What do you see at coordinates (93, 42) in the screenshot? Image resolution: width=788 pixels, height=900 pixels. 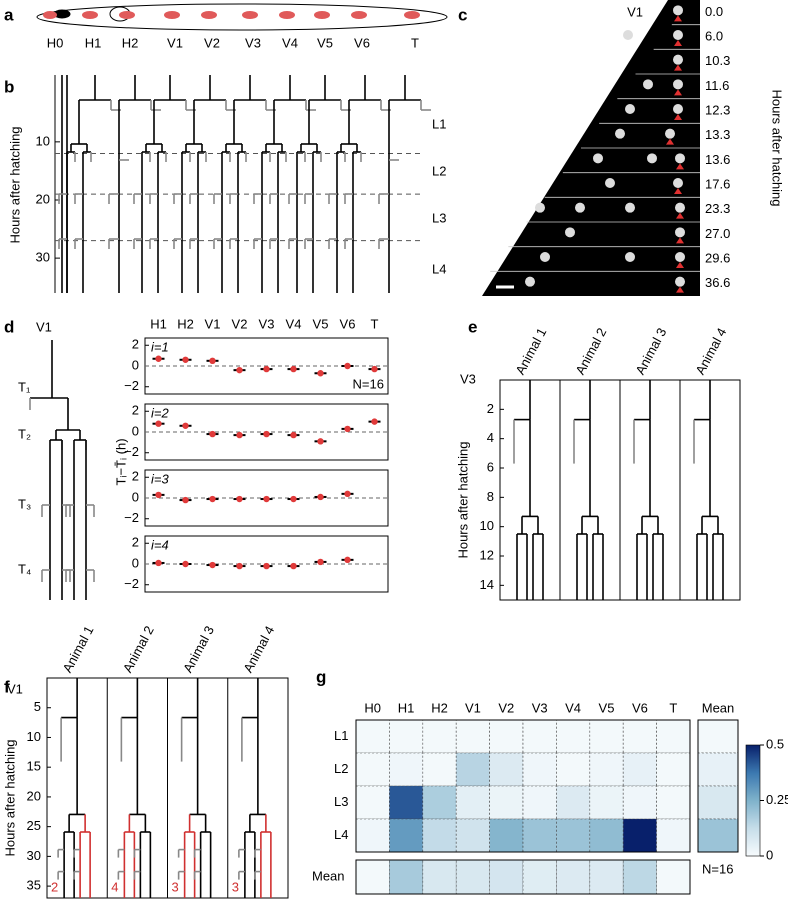 I see `cell-label: H1` at bounding box center [93, 42].